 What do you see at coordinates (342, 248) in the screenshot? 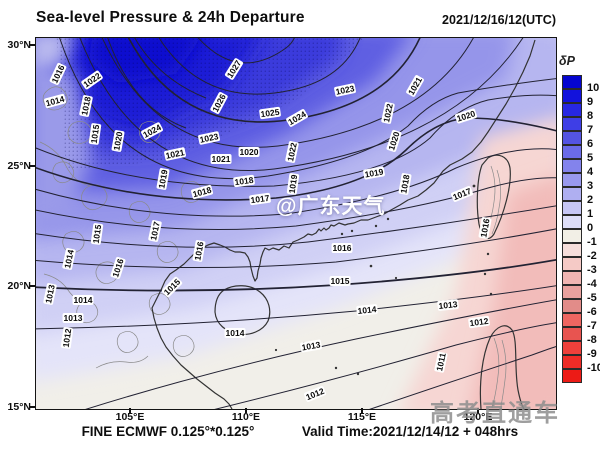
I see `isobar-label: 1016` at bounding box center [342, 248].